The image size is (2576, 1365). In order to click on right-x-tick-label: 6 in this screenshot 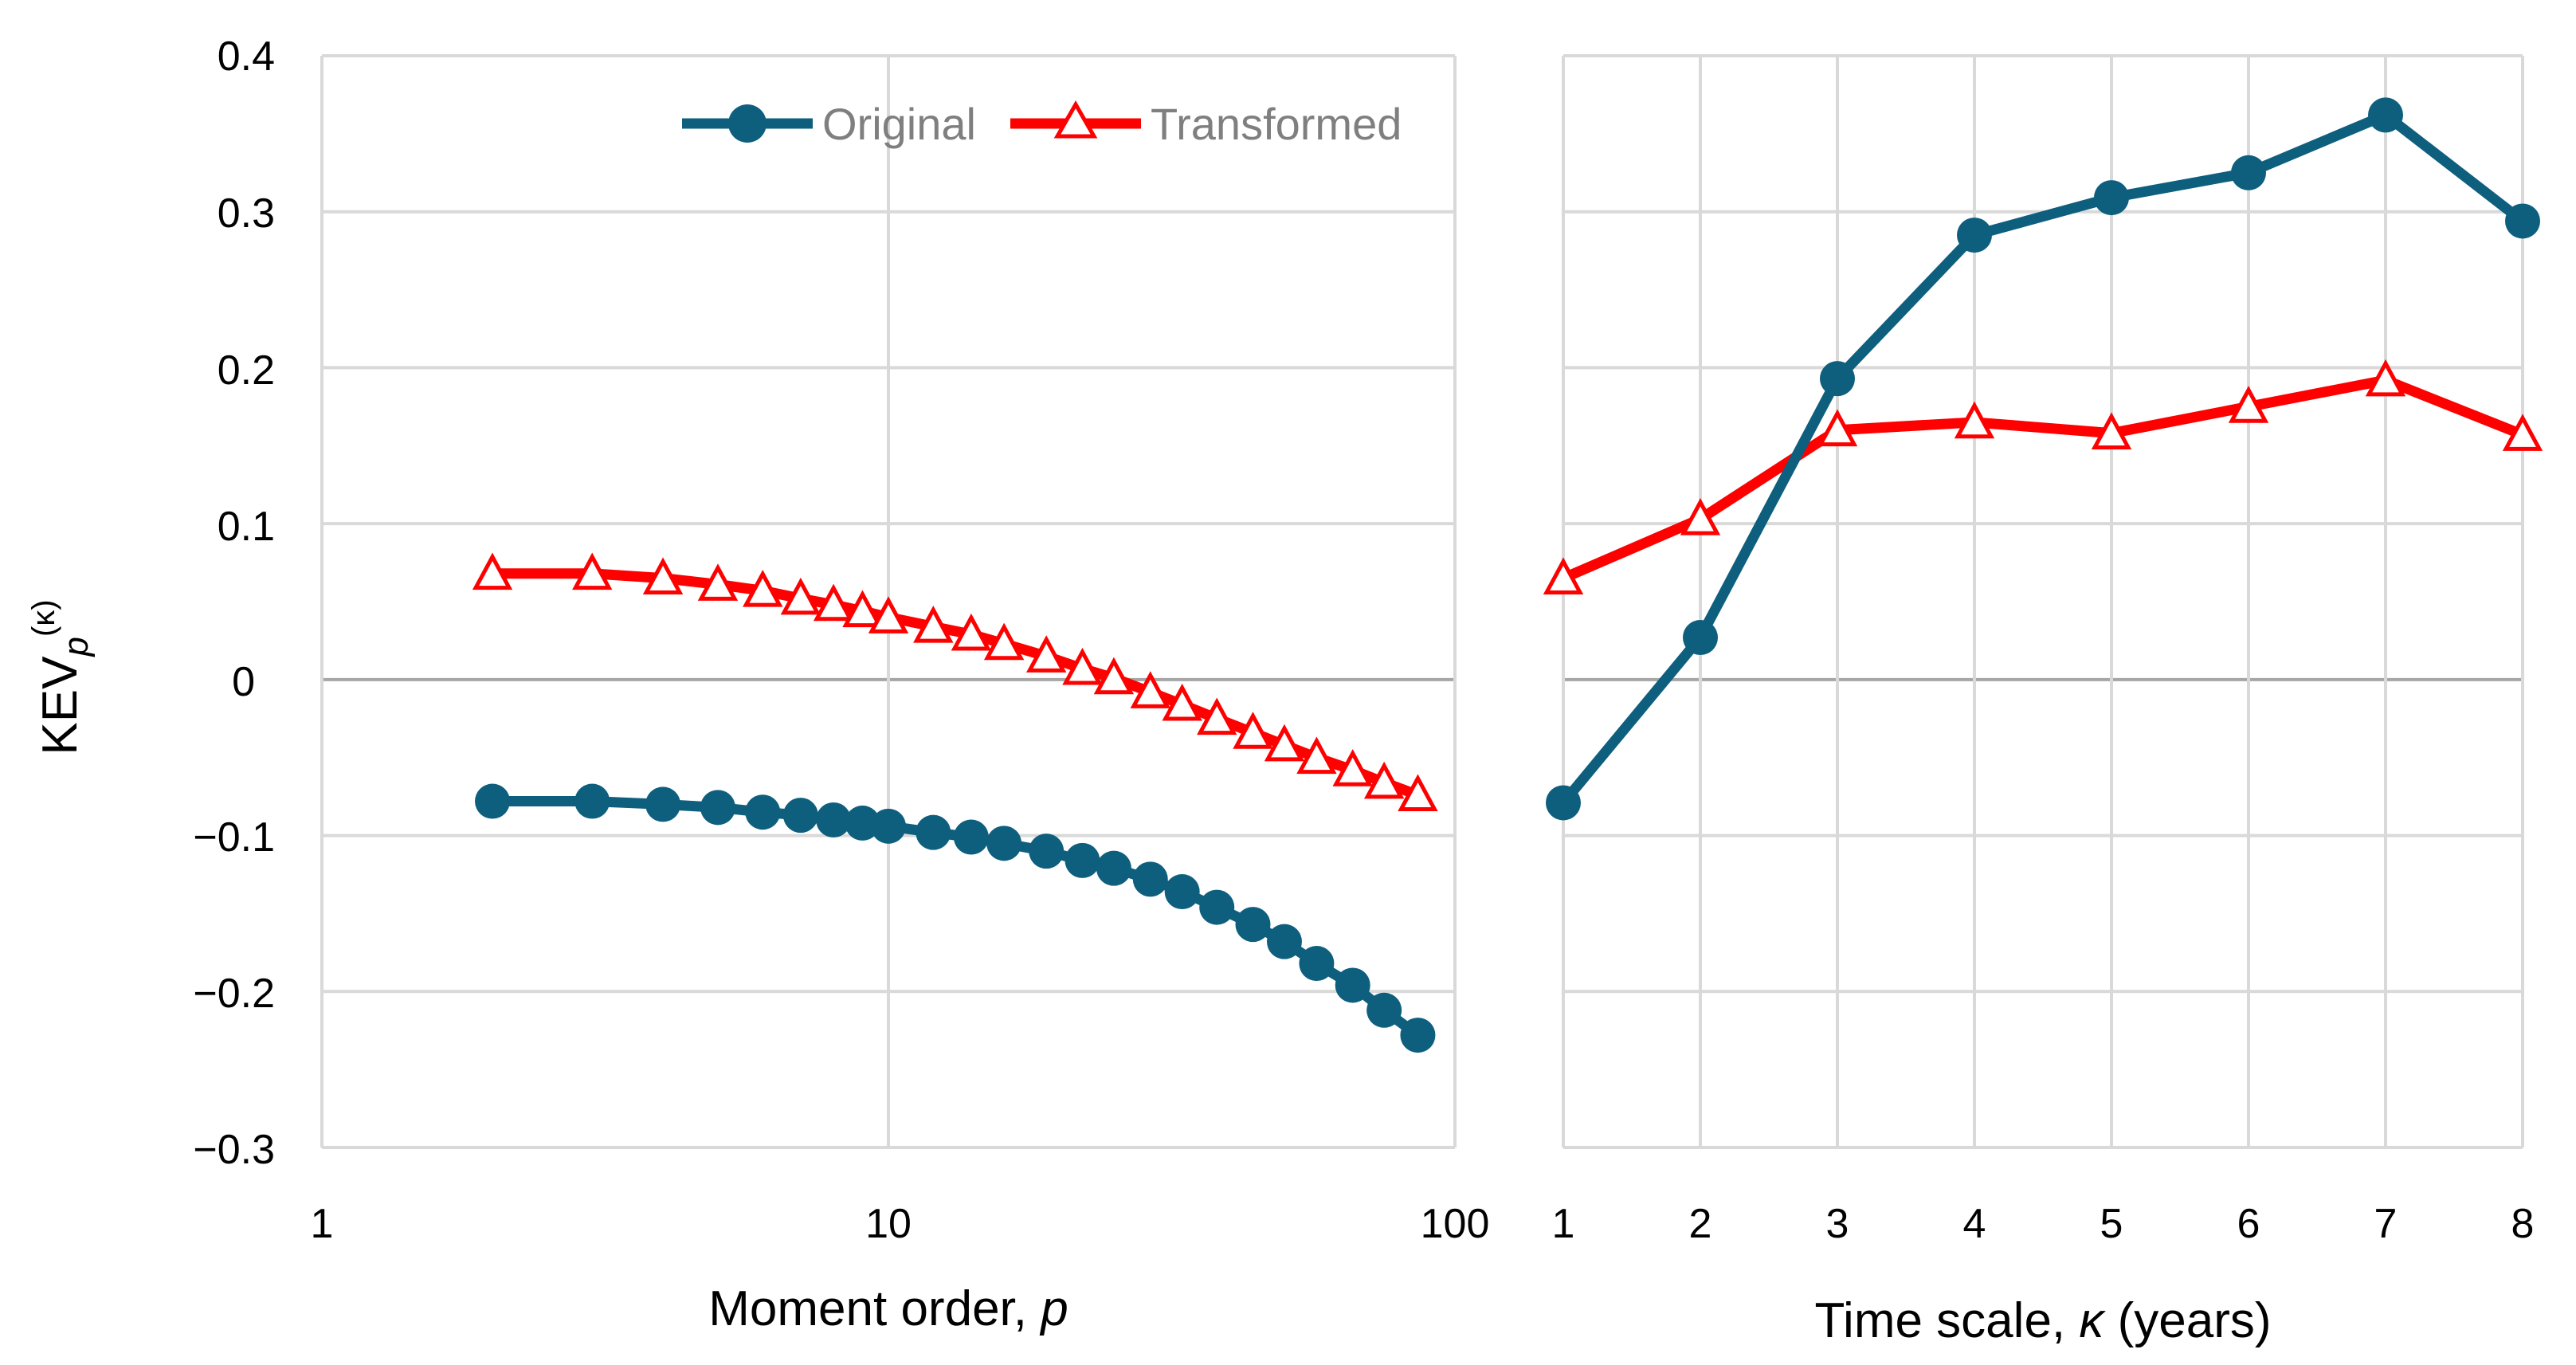, I will do `click(2248, 1224)`.